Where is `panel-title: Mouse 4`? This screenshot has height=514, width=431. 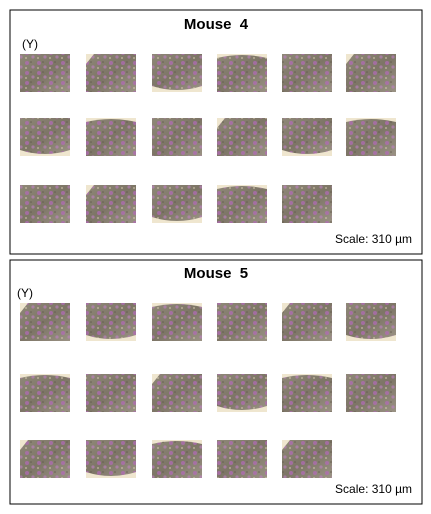 panel-title: Mouse 4 is located at coordinates (216, 24).